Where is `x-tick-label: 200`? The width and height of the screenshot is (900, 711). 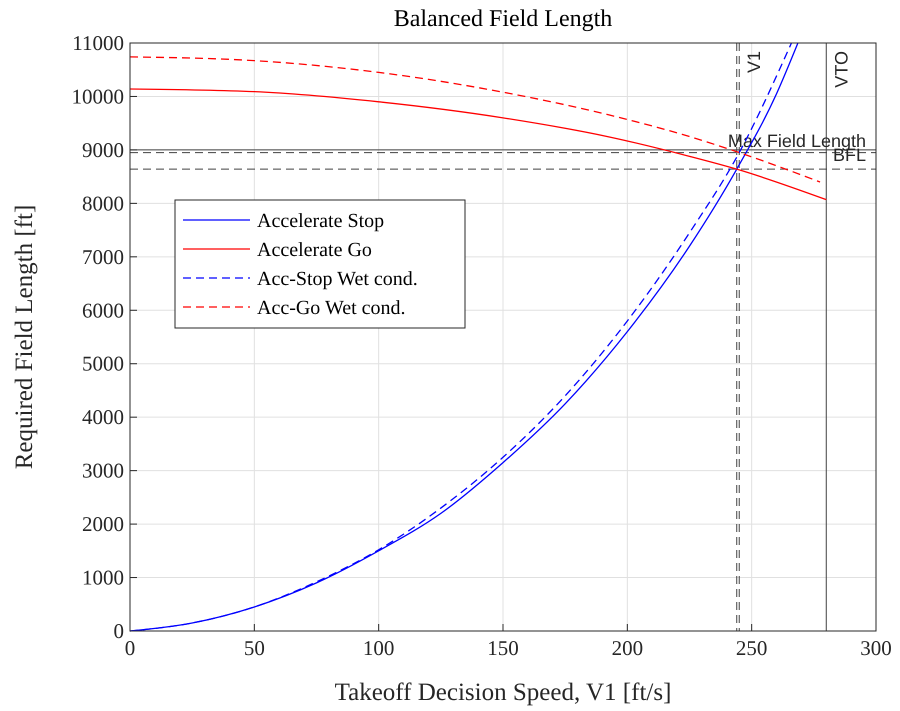
x-tick-label: 200 is located at coordinates (628, 648).